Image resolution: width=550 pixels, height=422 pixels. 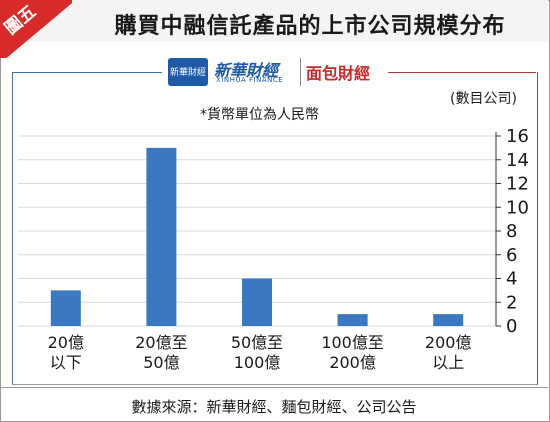 I want to click on logo-separator, so click(x=300, y=72).